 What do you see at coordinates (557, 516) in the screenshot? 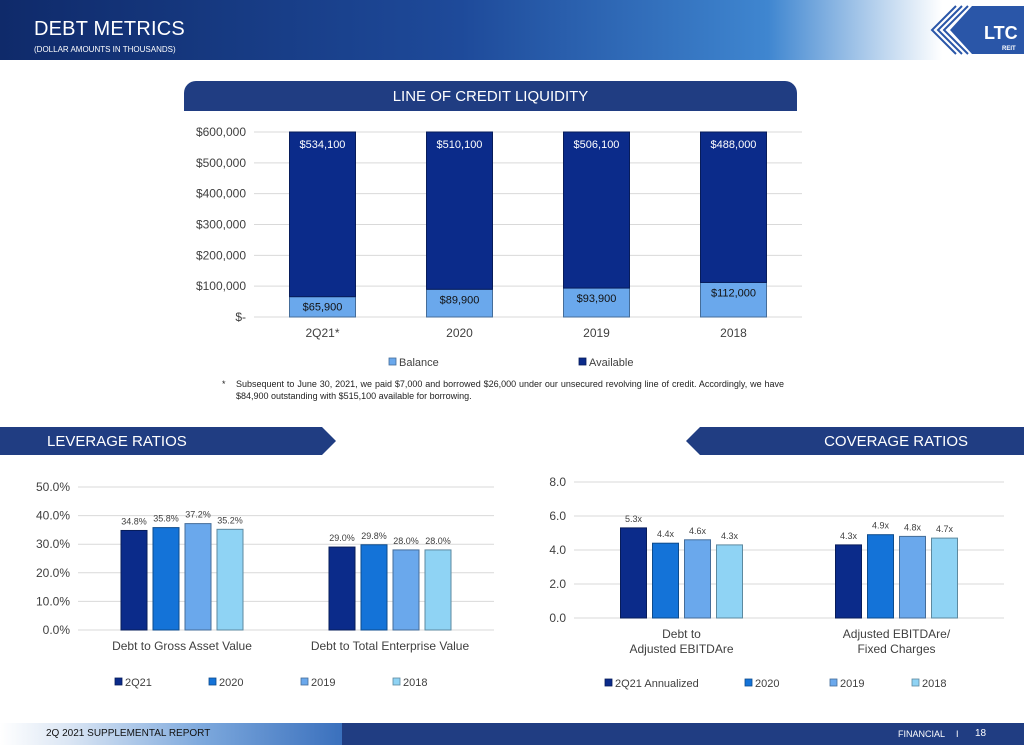
I see `coverage-y-tick-label: 6.0` at bounding box center [557, 516].